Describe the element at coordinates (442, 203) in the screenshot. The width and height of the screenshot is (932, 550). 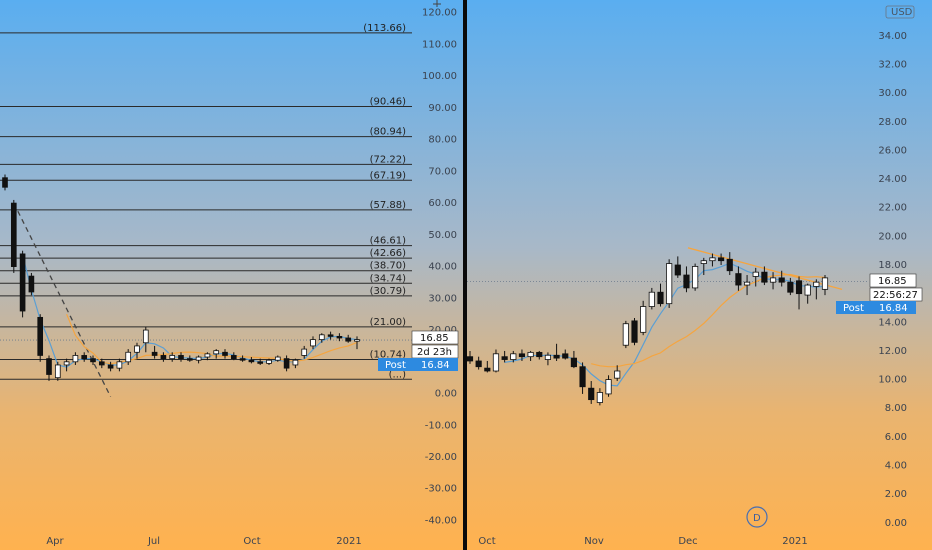
I see `left-y-tick: 60.00` at that location.